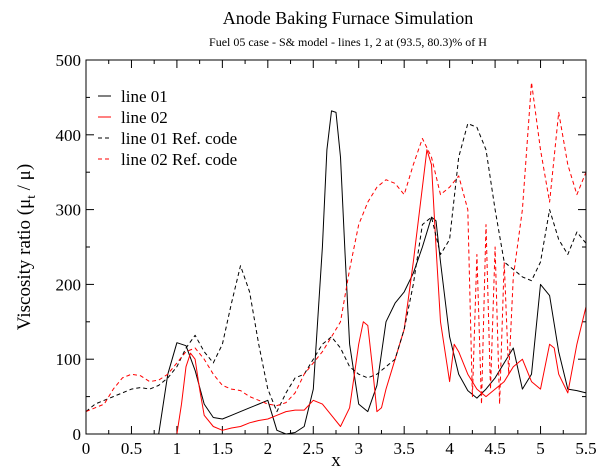  Describe the element at coordinates (494, 448) in the screenshot. I see `x-tick-label: 4.5` at that location.